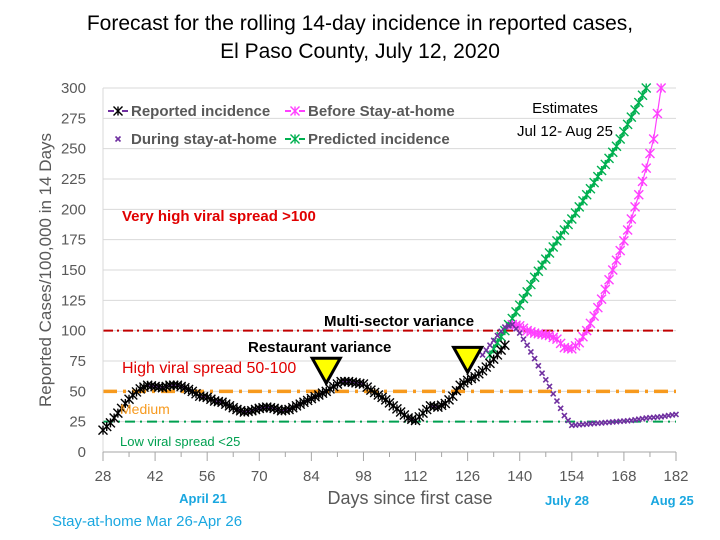  What do you see at coordinates (381, 111) in the screenshot?
I see `legend-label: Before Stay-at-home` at bounding box center [381, 111].